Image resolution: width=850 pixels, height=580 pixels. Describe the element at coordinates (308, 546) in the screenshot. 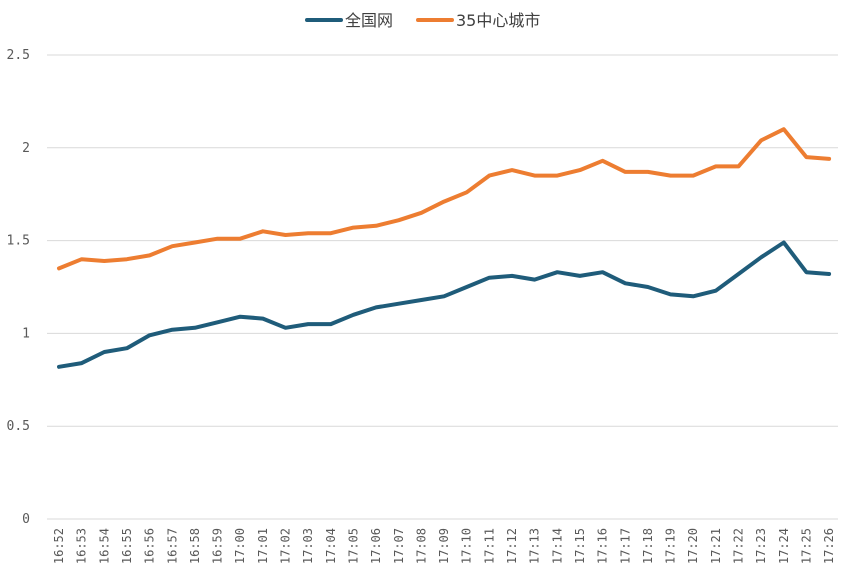

I see `x-tick-label: 17:03` at that location.